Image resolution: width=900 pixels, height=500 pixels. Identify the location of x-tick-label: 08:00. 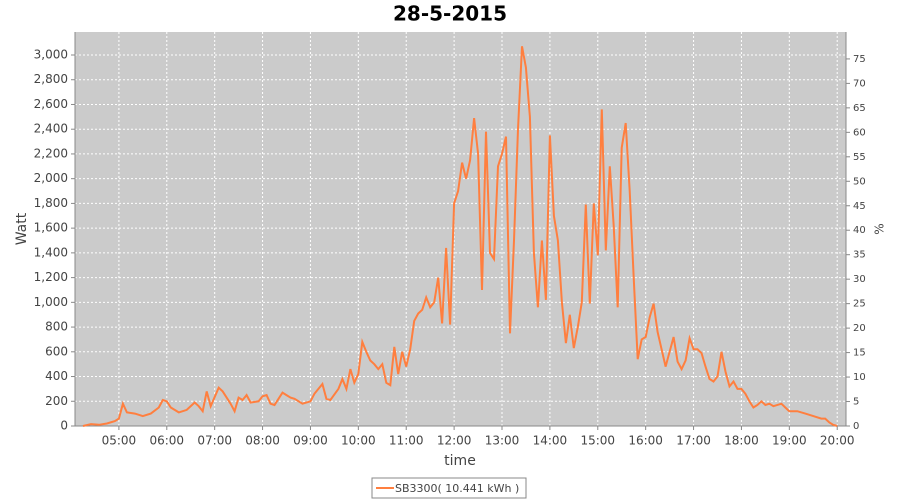
(262, 441).